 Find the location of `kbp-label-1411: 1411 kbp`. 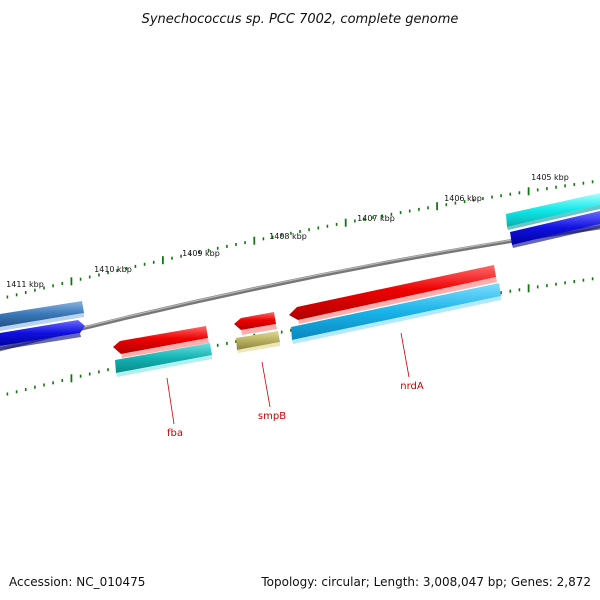

kbp-label-1411: 1411 kbp is located at coordinates (25, 284).